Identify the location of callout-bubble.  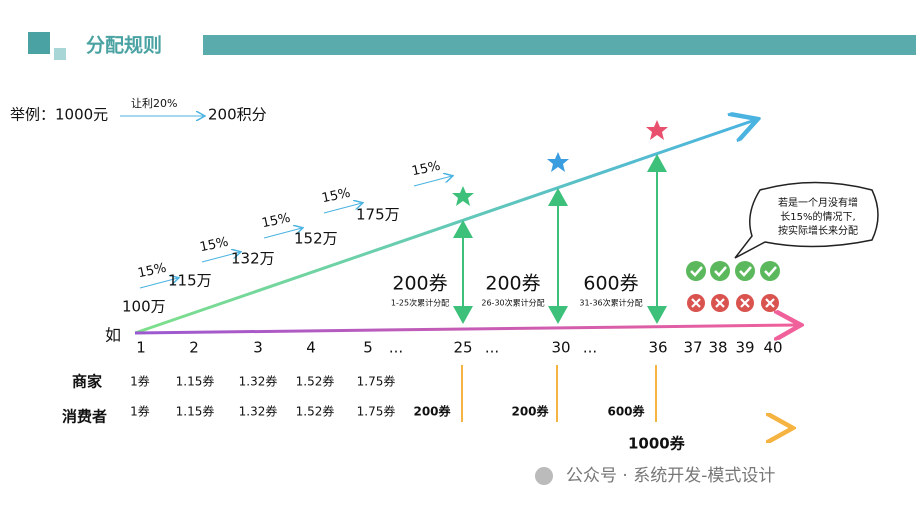
(806, 220).